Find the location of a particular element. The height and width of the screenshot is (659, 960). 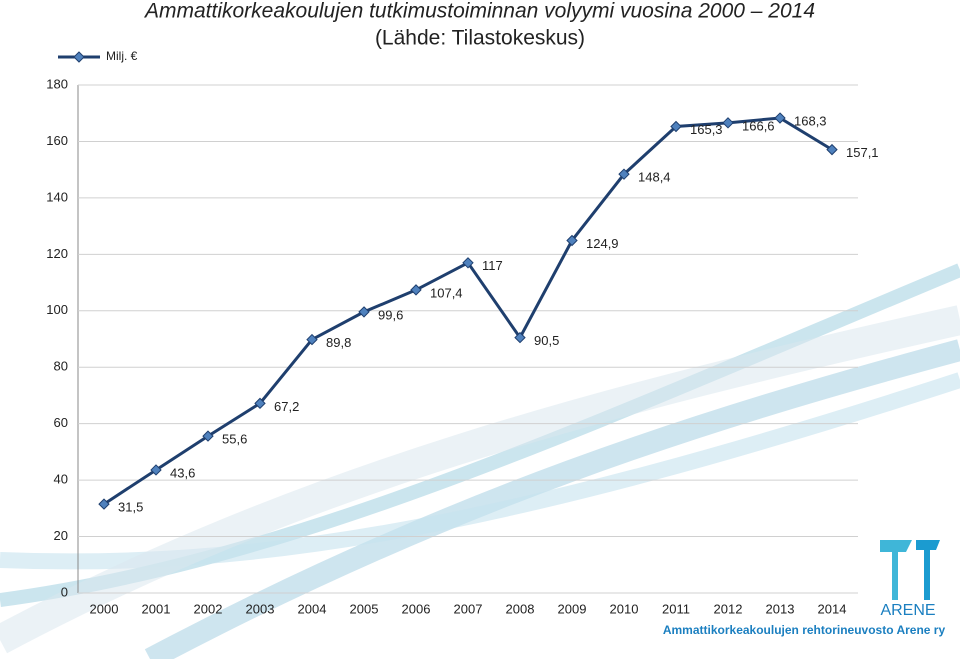

data-label: 157,1 is located at coordinates (862, 152).